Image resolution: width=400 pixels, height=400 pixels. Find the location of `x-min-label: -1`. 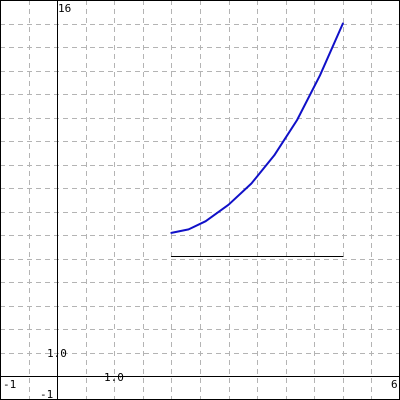

x-min-label: -1 is located at coordinates (9, 384).